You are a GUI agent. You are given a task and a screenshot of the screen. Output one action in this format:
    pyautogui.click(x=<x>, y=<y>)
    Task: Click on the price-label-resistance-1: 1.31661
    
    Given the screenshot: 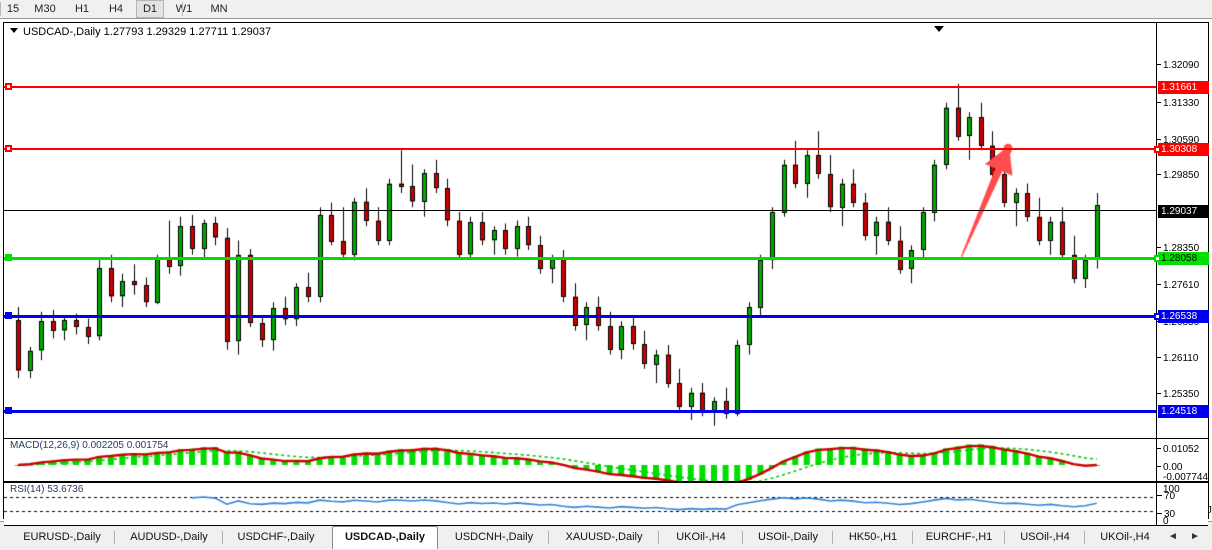 What is the action you would take?
    pyautogui.click(x=1183, y=87)
    